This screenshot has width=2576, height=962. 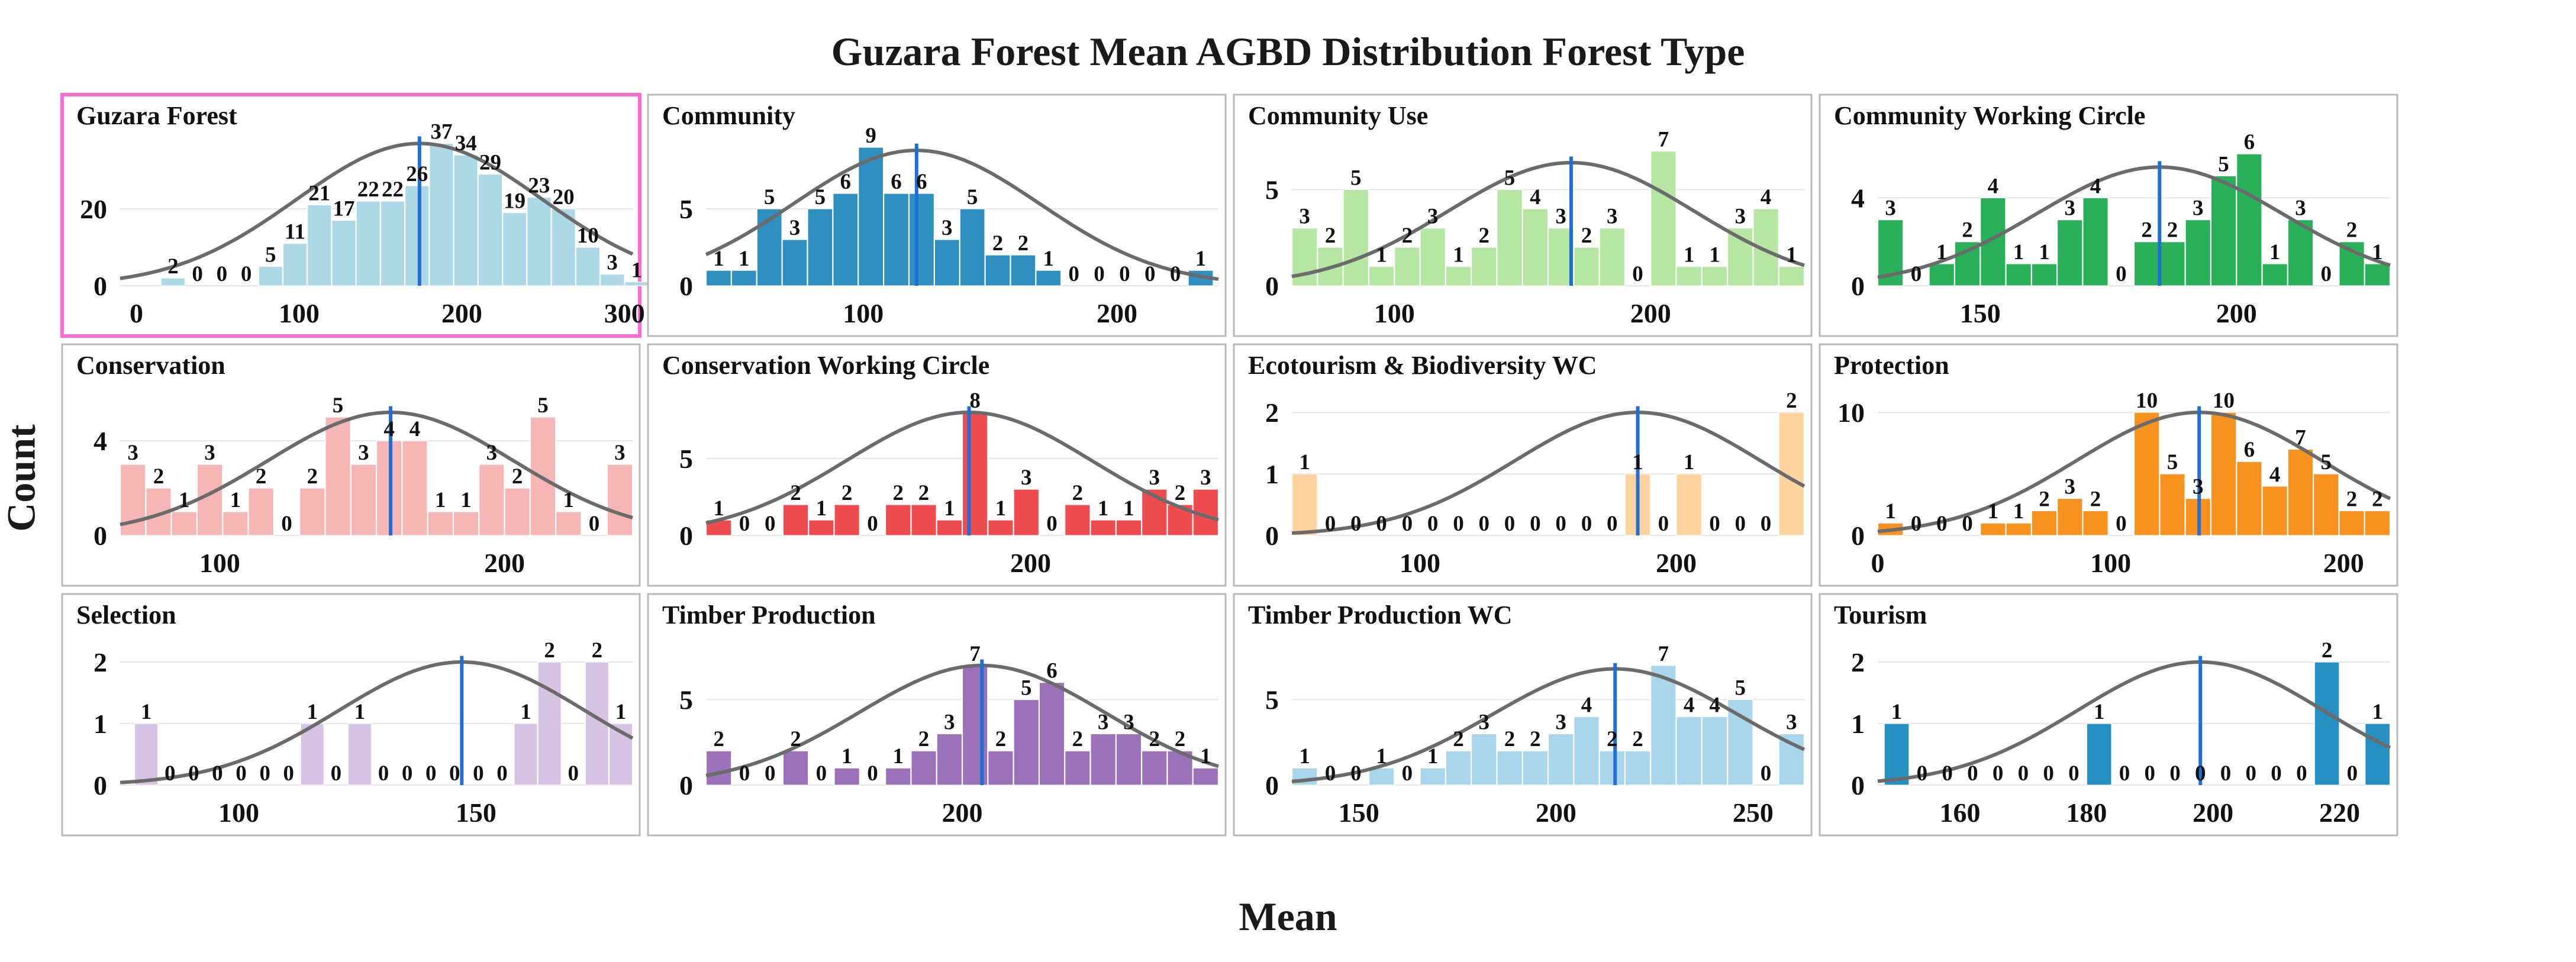 What do you see at coordinates (319, 194) in the screenshot?
I see `data-label: 21` at bounding box center [319, 194].